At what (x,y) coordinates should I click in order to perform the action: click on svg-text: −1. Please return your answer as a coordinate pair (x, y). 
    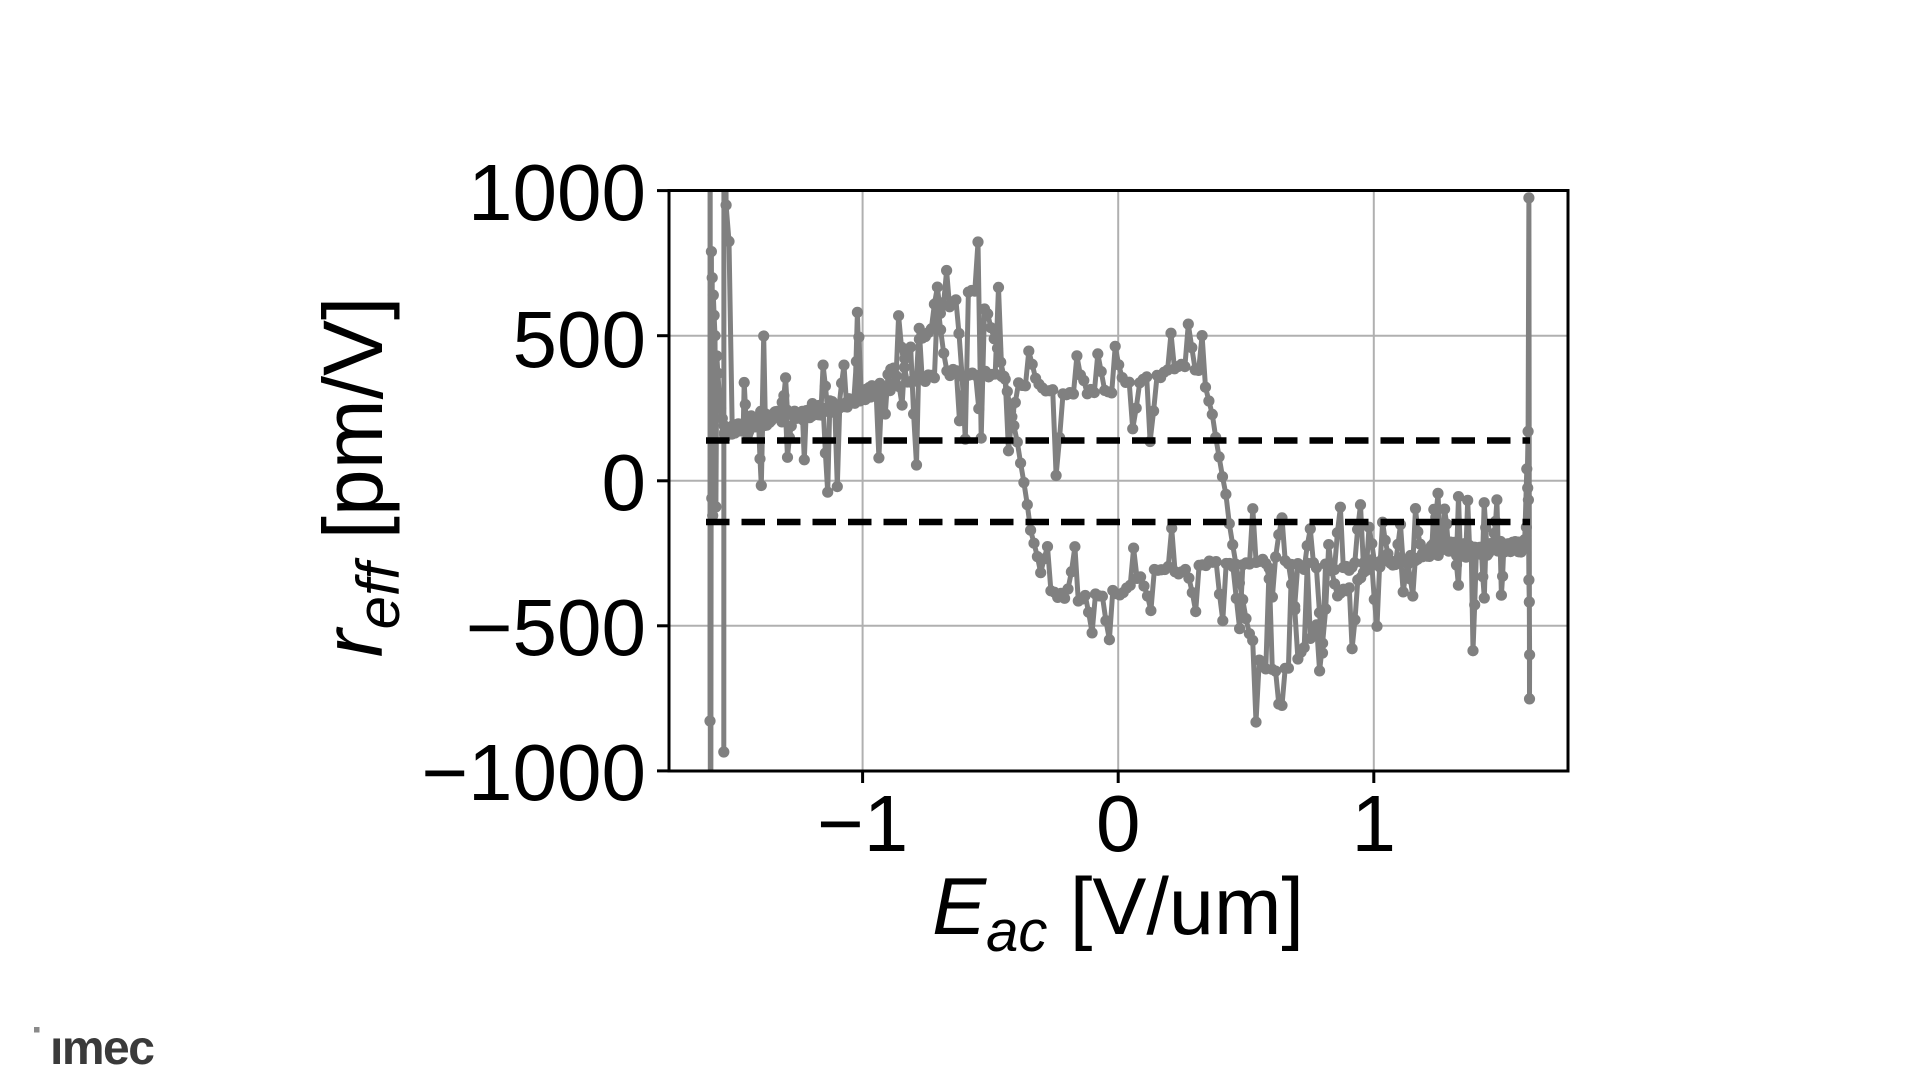
    Looking at the image, I should click on (862, 823).